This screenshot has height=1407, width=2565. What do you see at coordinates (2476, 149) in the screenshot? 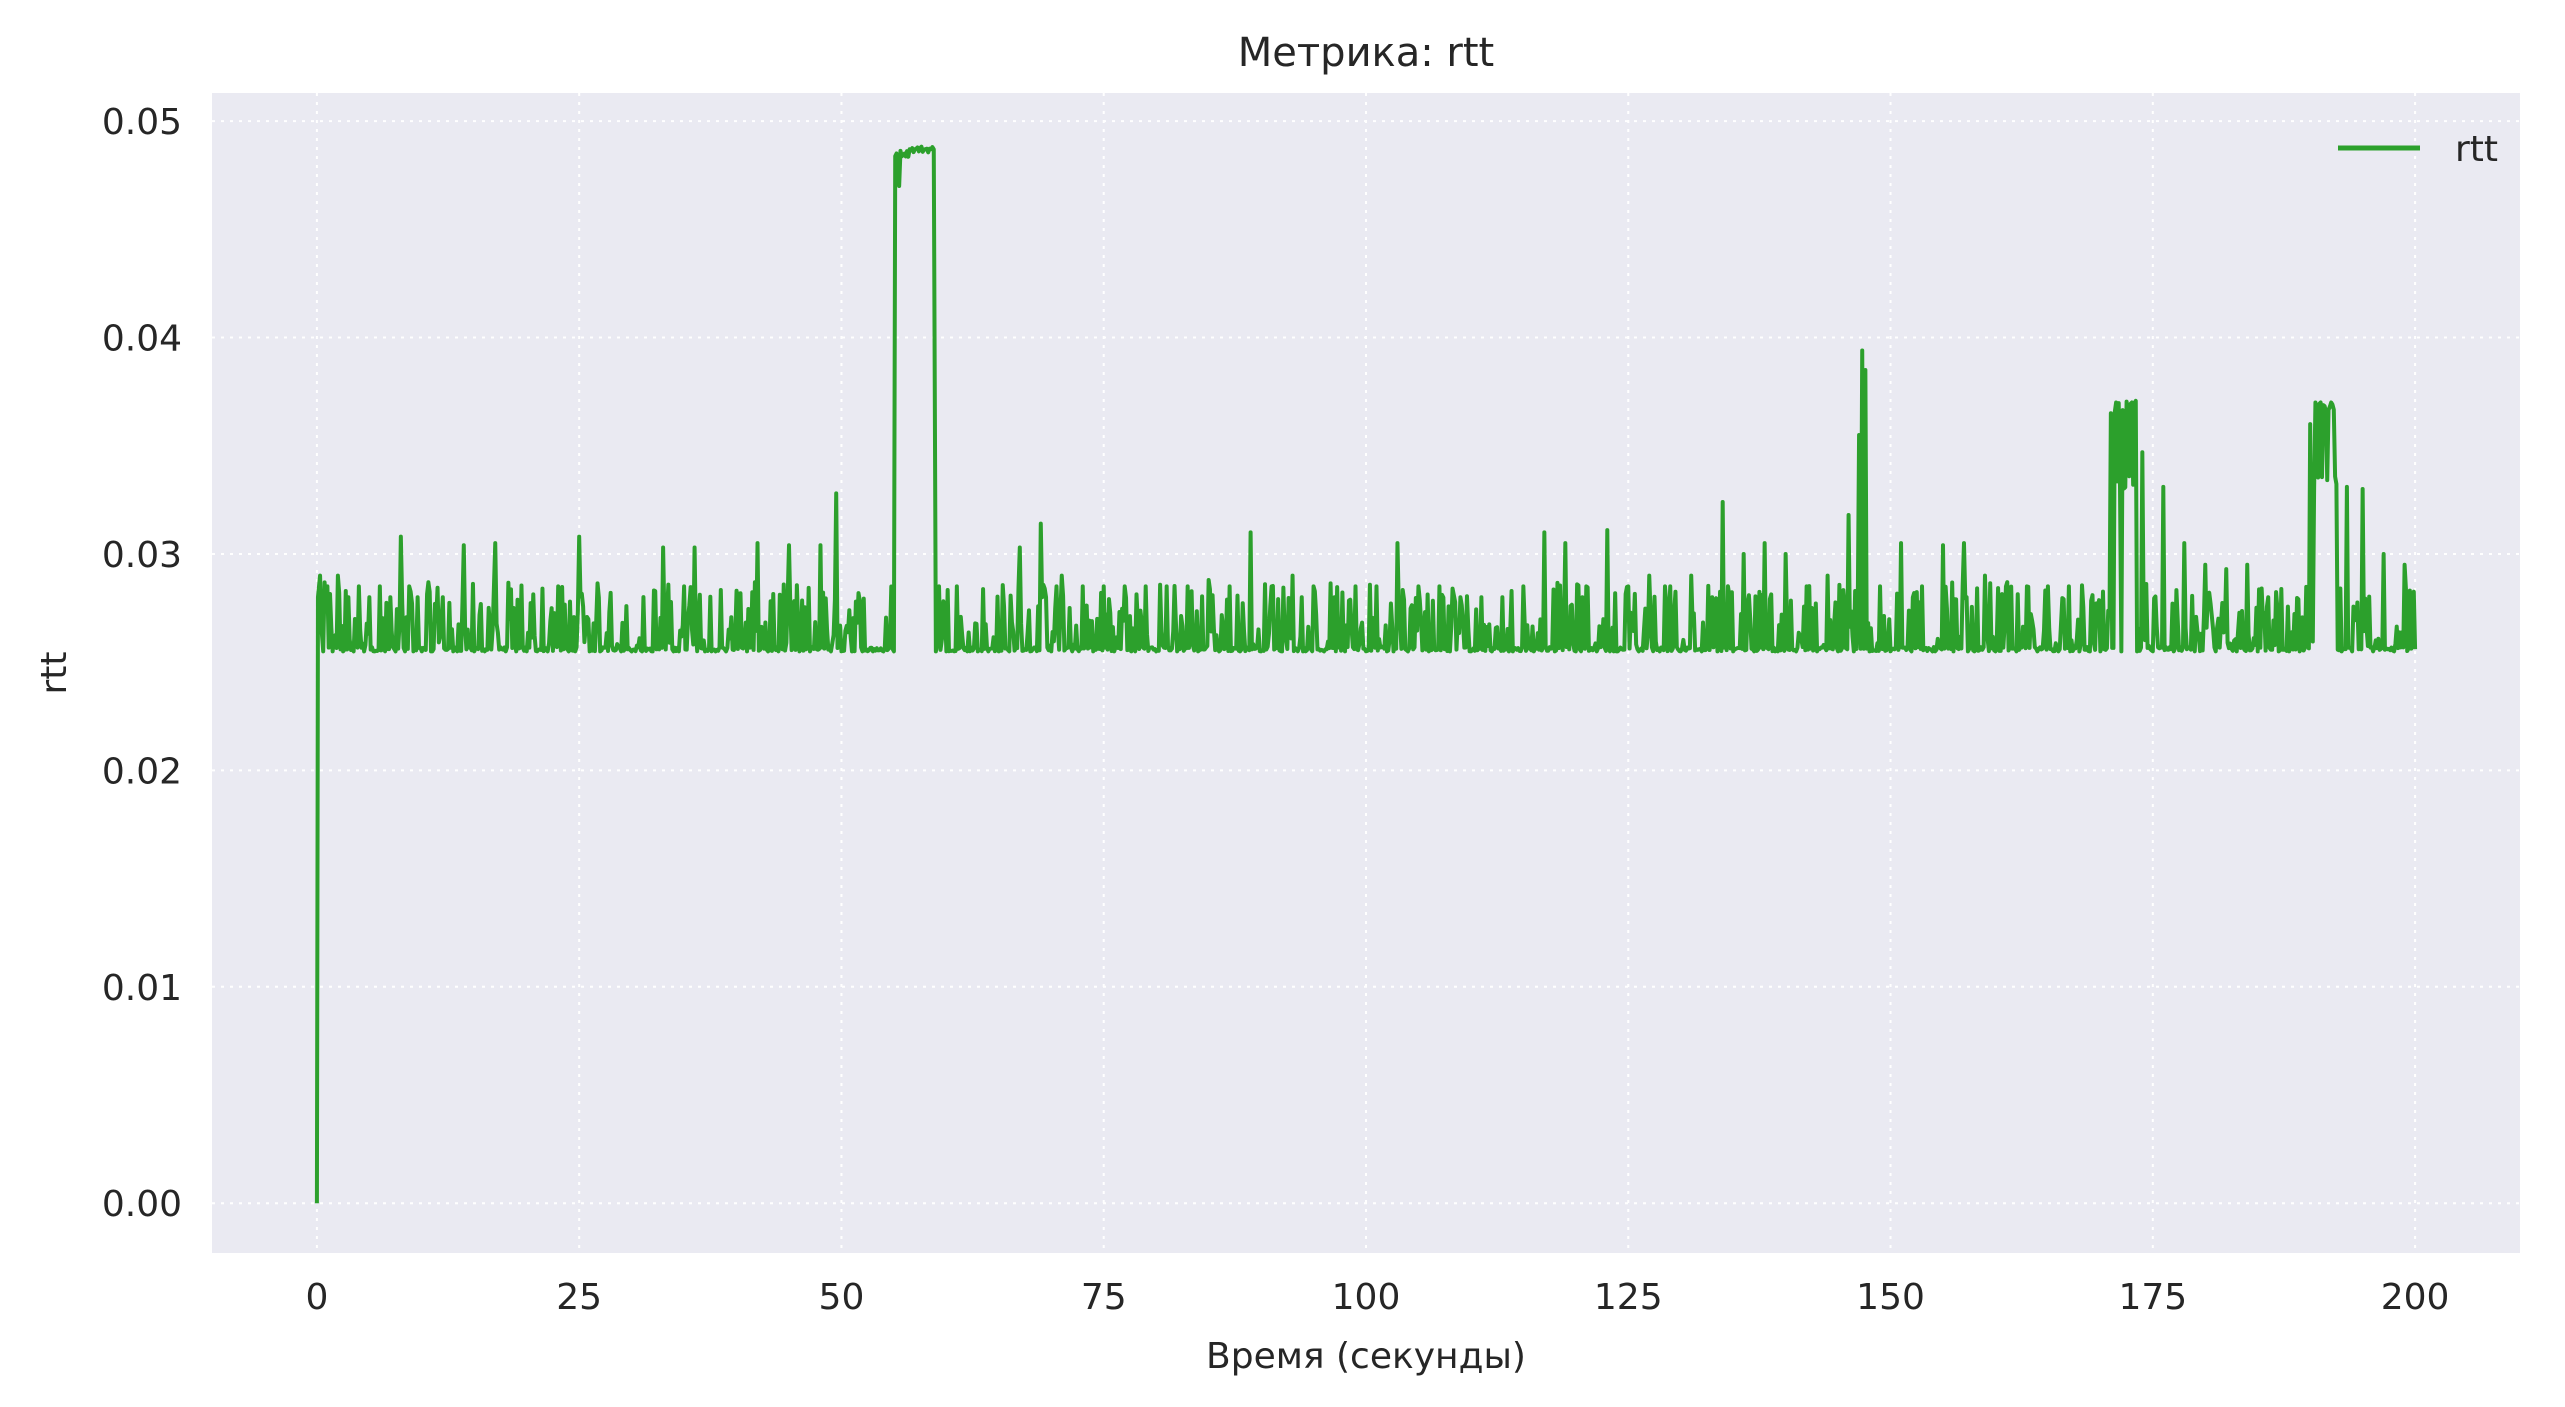
I see `legend-label: rtt` at bounding box center [2476, 149].